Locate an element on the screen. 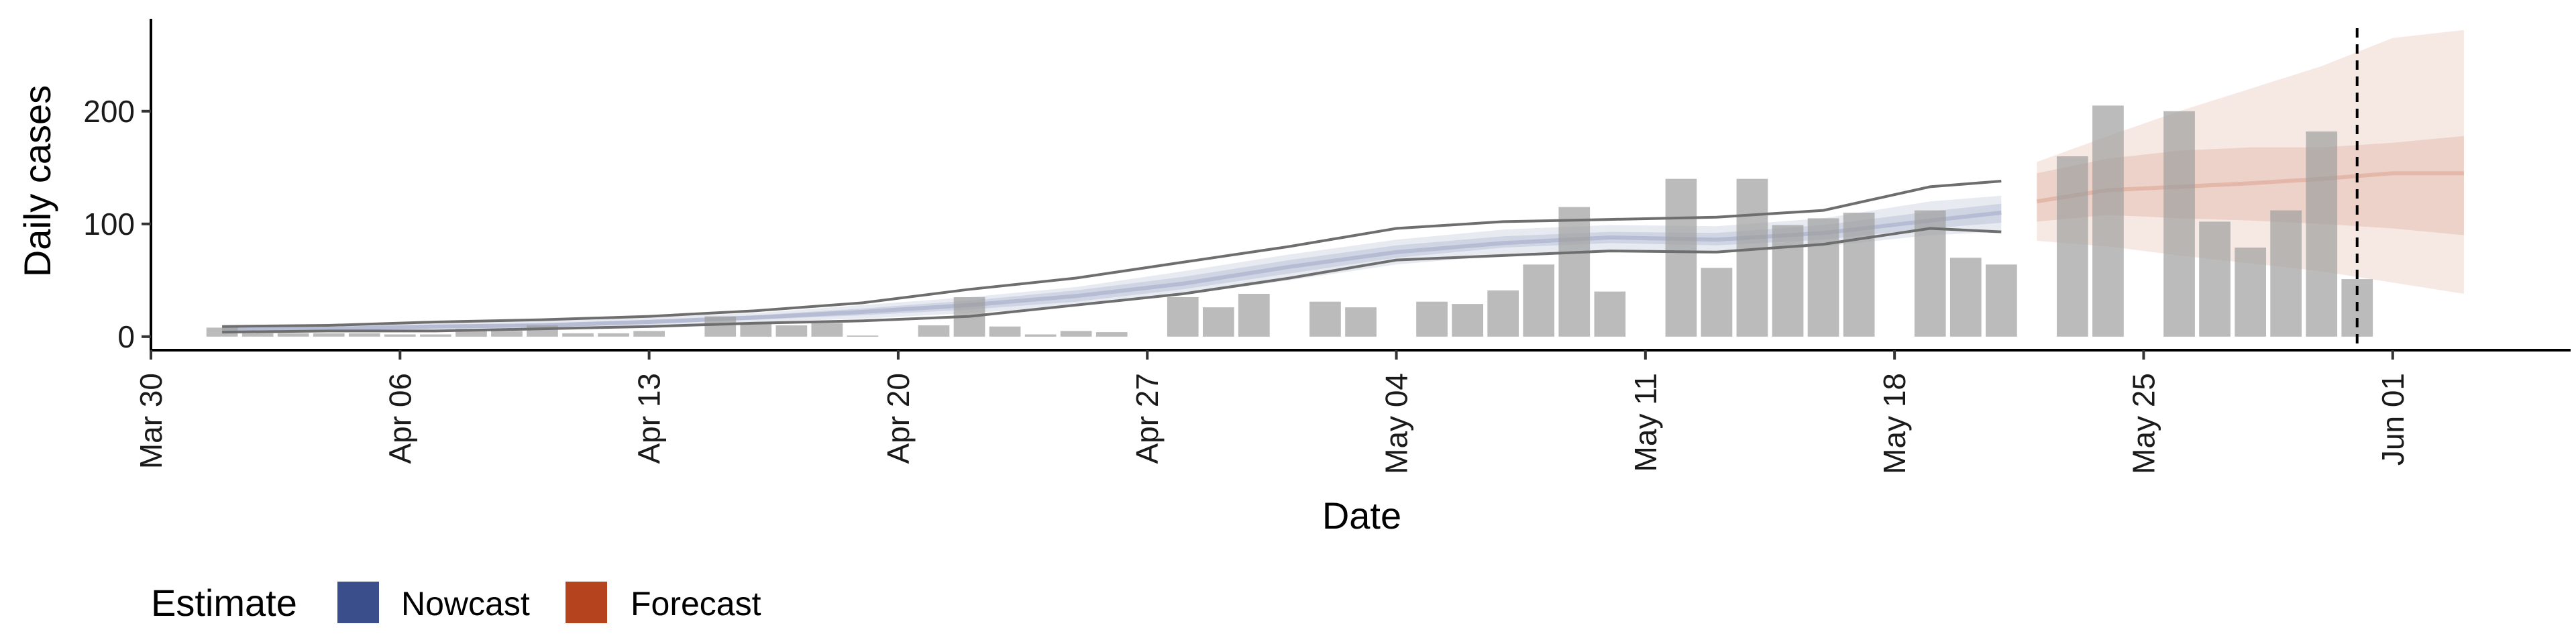 The height and width of the screenshot is (644, 2576). legend: Estimate Nowcast Forecast is located at coordinates (456, 603).